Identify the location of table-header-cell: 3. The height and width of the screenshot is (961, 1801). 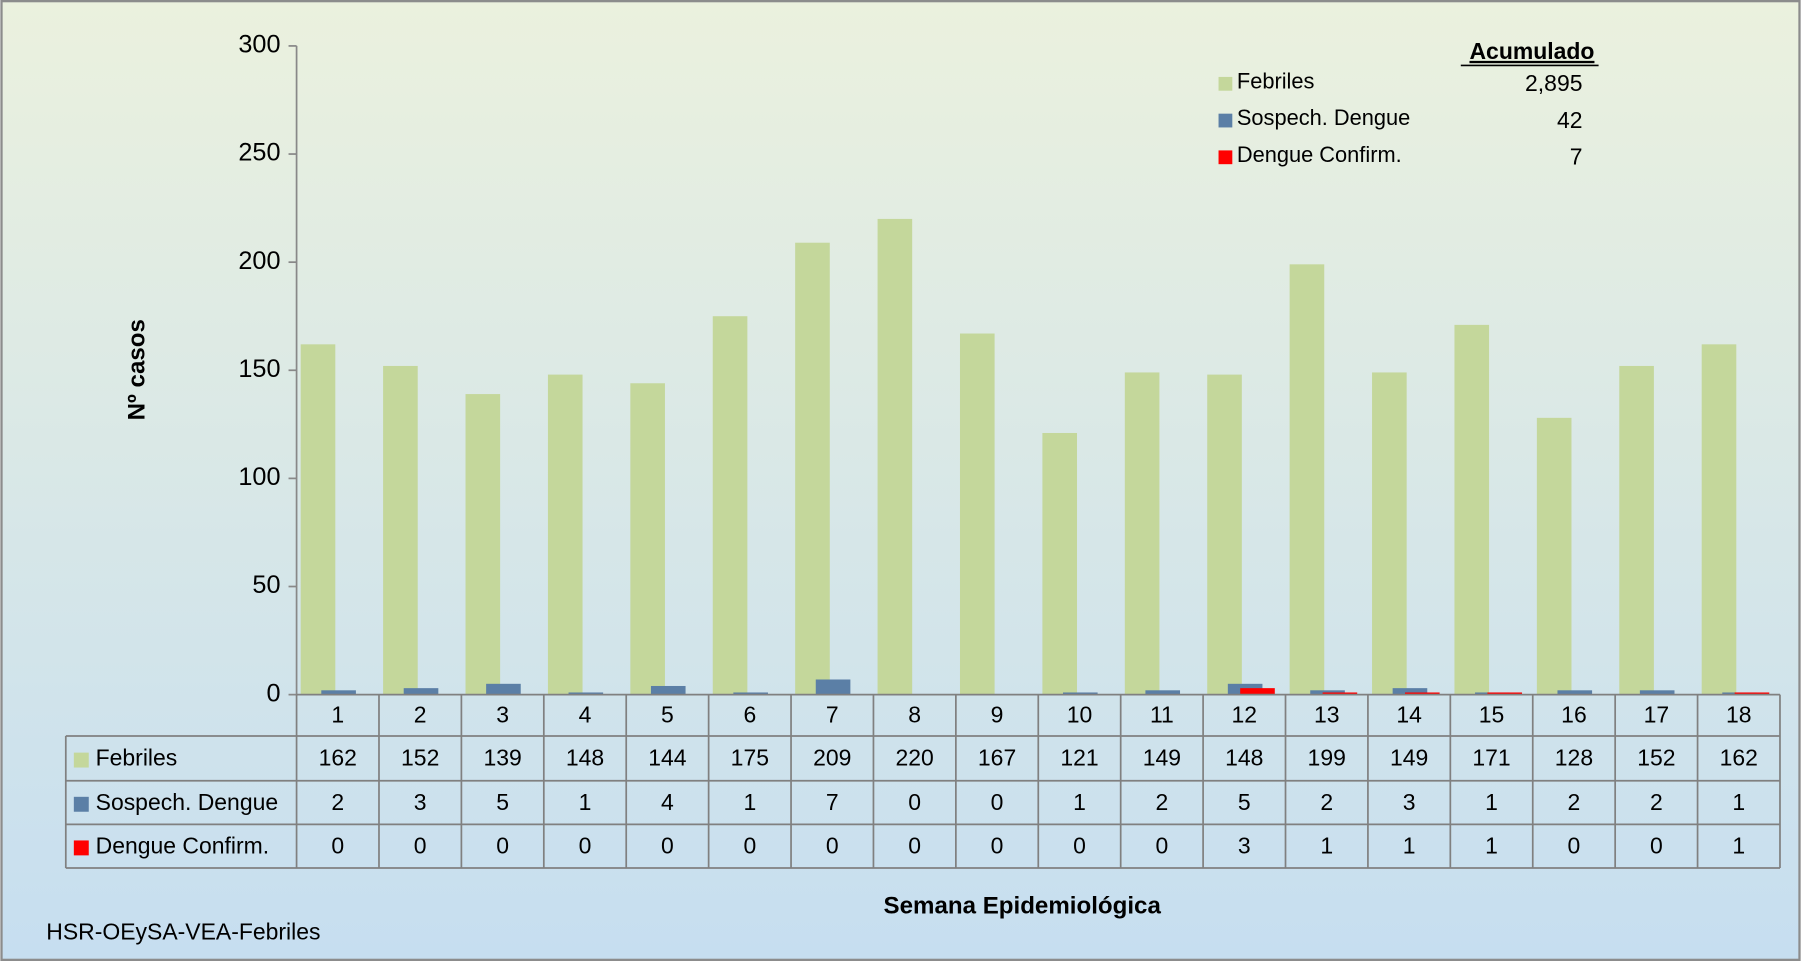
(502, 715).